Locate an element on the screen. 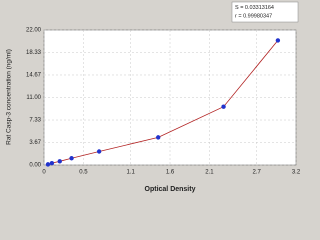  x-tick-label: 0.5 is located at coordinates (83, 173).